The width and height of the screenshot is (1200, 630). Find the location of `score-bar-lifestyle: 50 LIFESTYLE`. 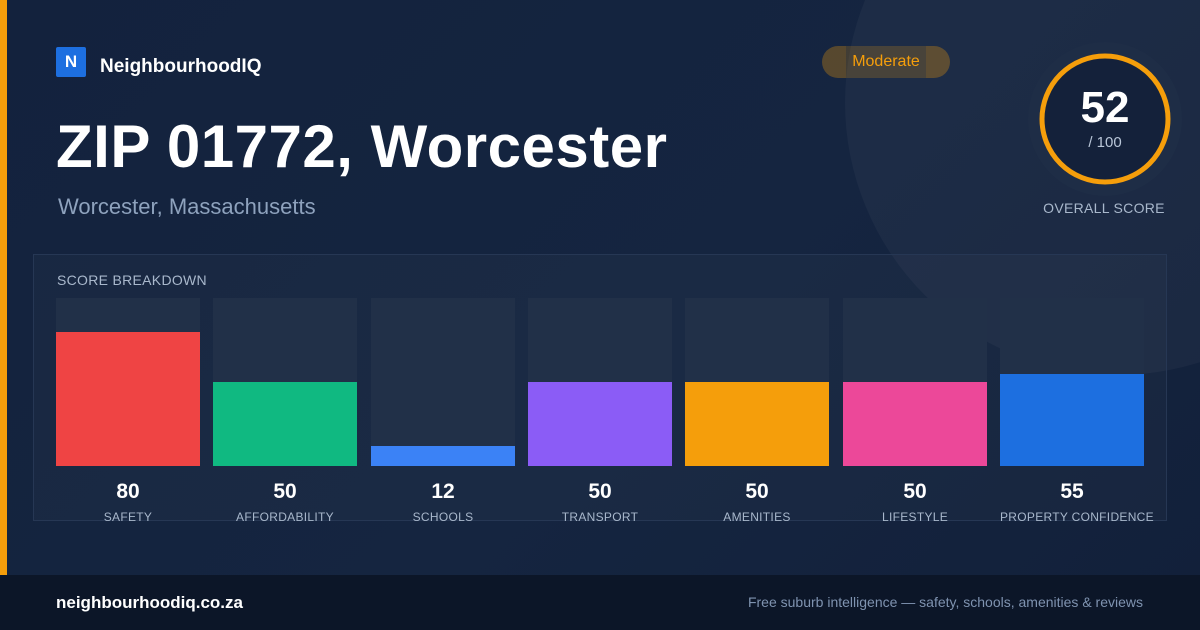

score-bar-lifestyle: 50 LIFESTYLE is located at coordinates (915, 411).